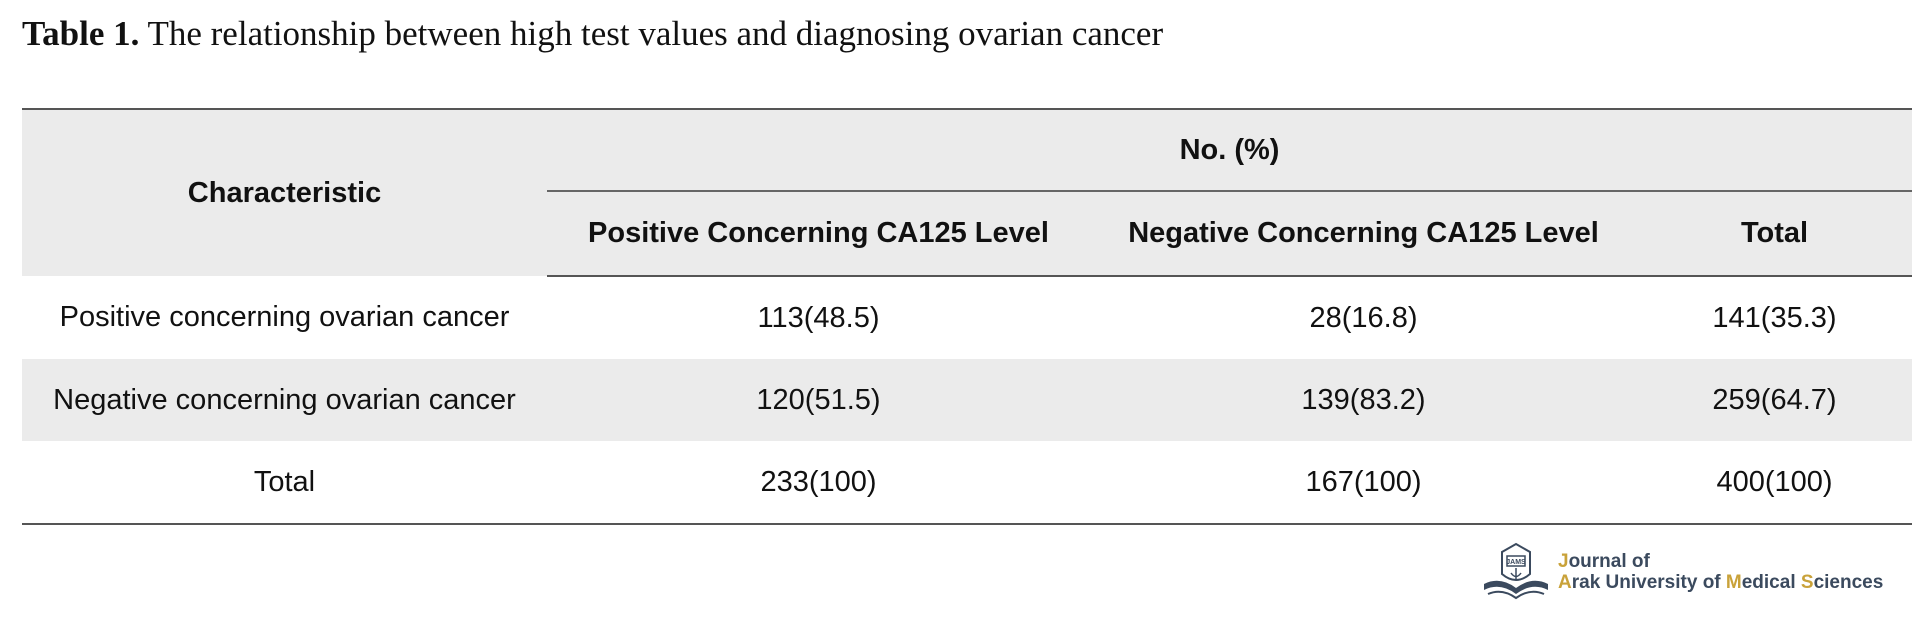  What do you see at coordinates (1363, 400) in the screenshot?
I see `table-cell: 139(83.2)` at bounding box center [1363, 400].